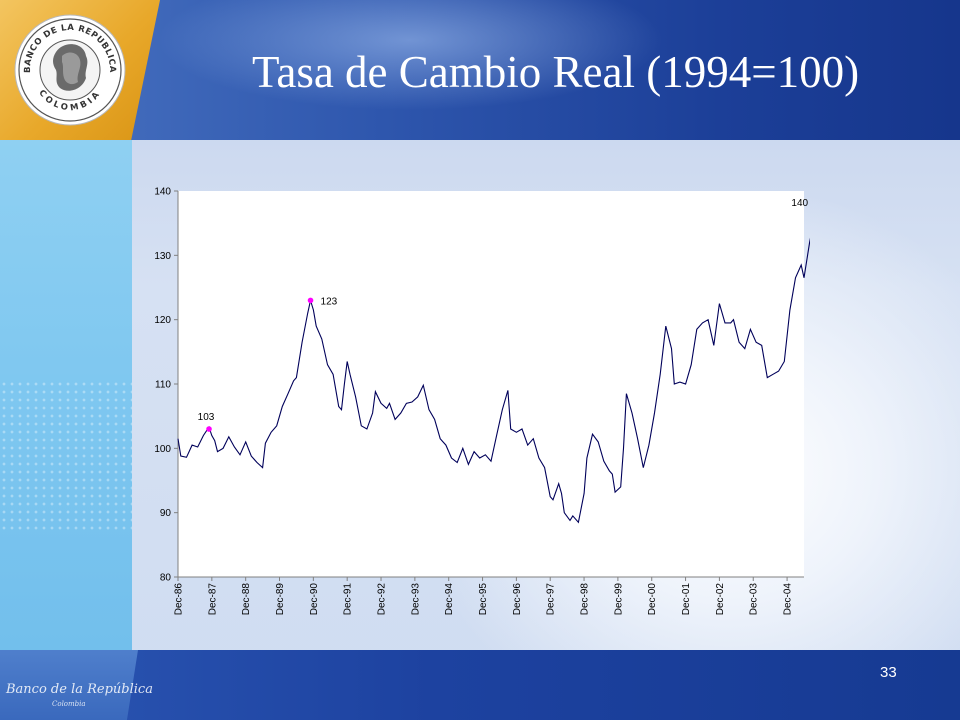  I want to click on y-tick-label: 130, so click(162, 256).